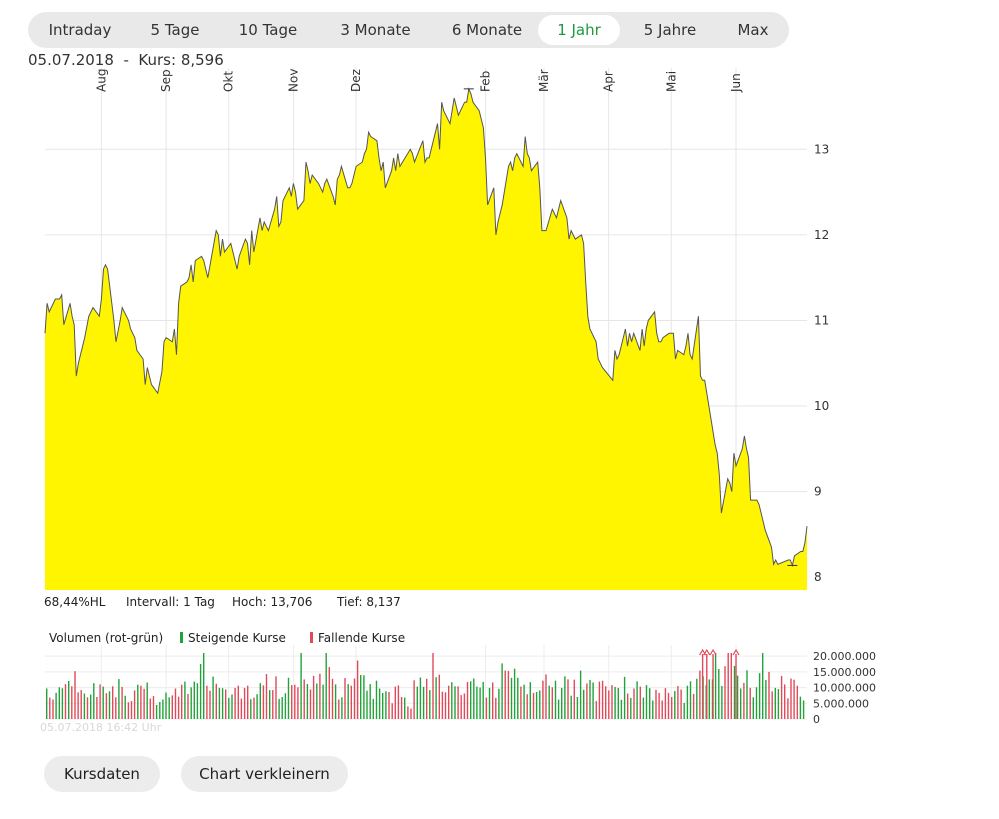  I want to click on month-tick-label: Nov, so click(293, 80).